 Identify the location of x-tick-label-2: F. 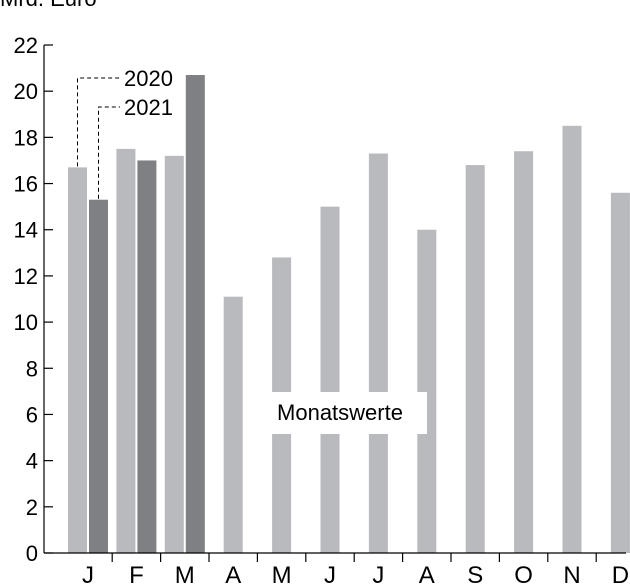
(136, 574).